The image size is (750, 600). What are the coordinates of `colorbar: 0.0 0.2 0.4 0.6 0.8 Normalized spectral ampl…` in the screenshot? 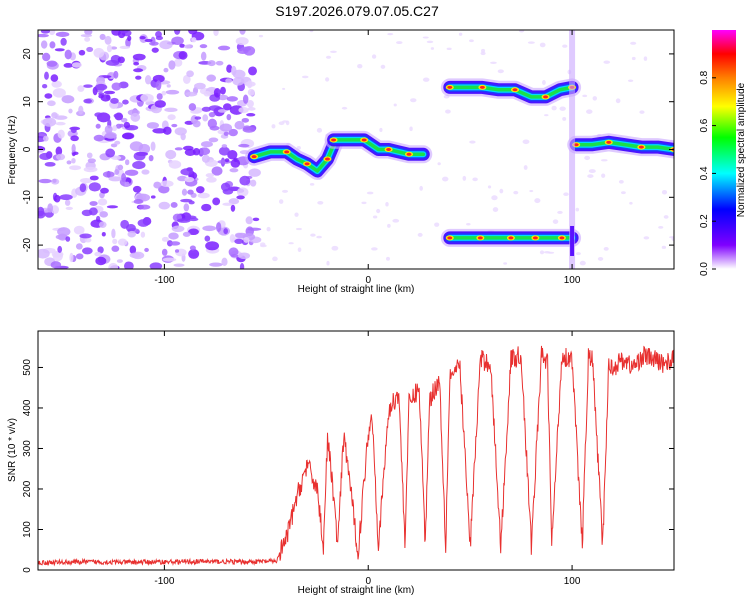 It's located at (723, 153).